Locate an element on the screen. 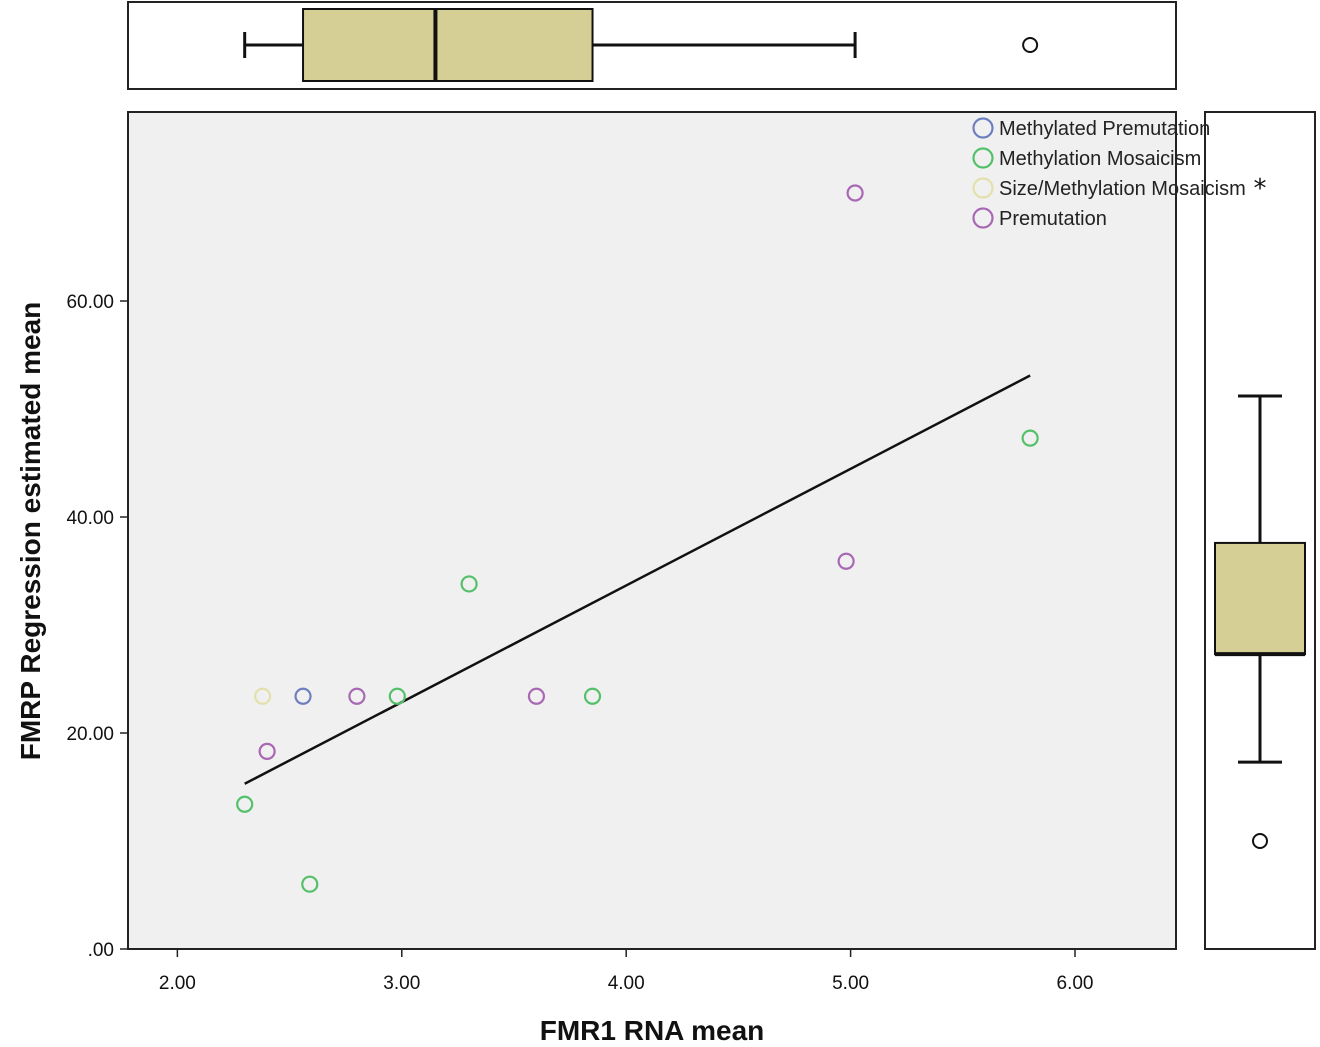 The image size is (1320, 1047). y-axis: .00 20.00 40.00 60.00 is located at coordinates (97, 626).